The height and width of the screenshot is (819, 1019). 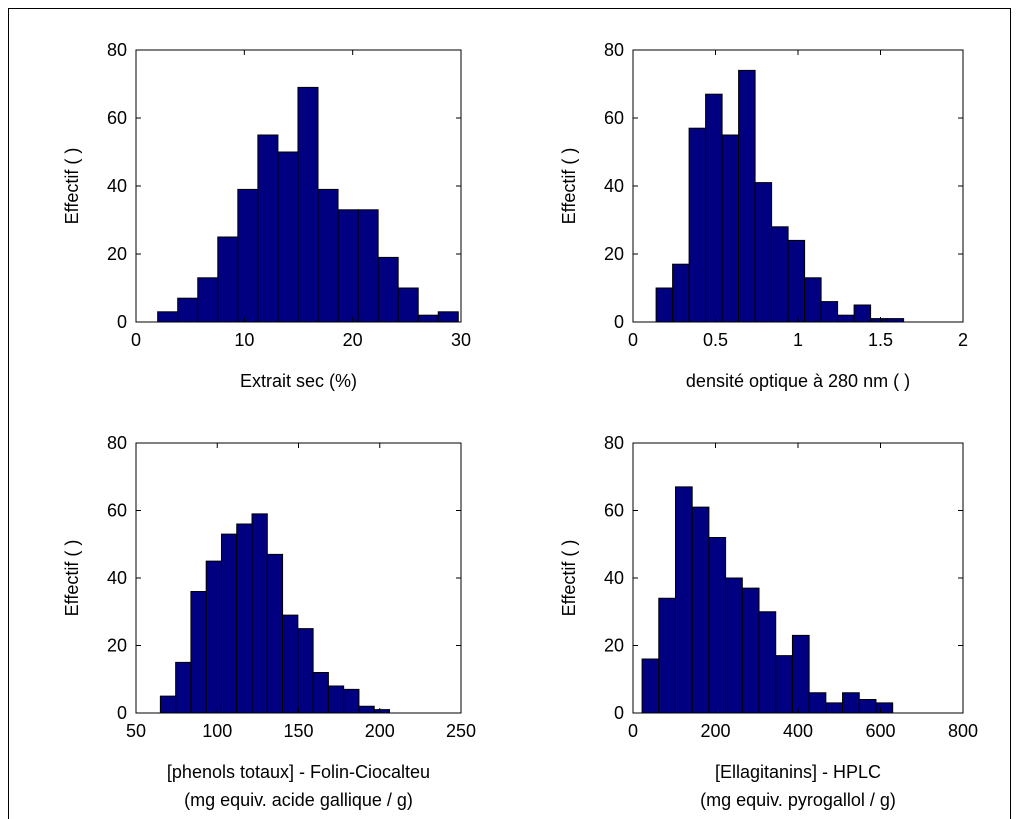 I want to click on x-tick-label: 20, so click(x=353, y=340).